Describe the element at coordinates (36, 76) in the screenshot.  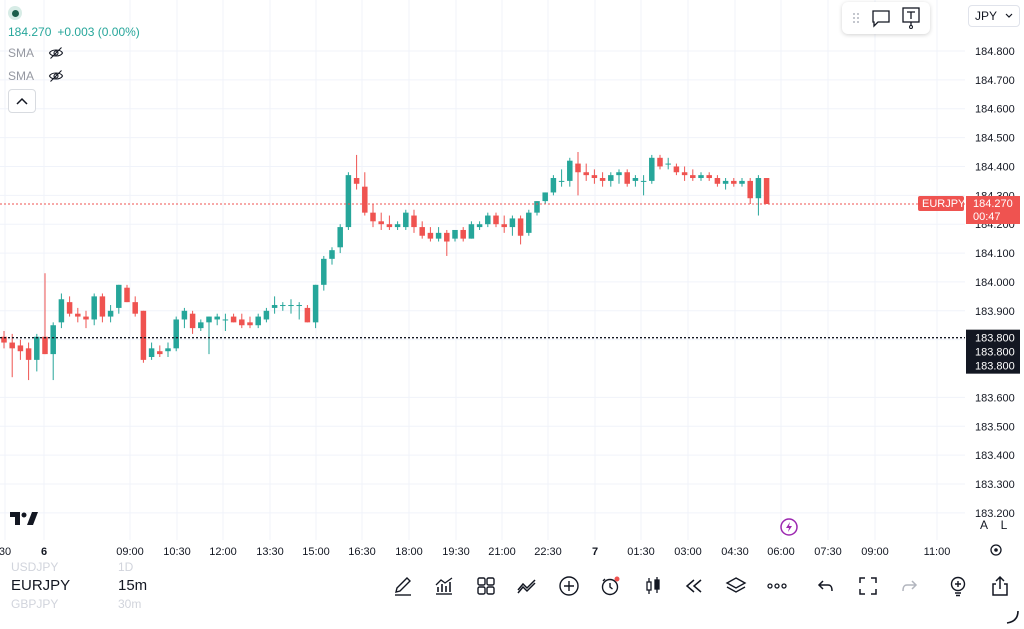
I see `legend-indicator-sma-2: SMA` at that location.